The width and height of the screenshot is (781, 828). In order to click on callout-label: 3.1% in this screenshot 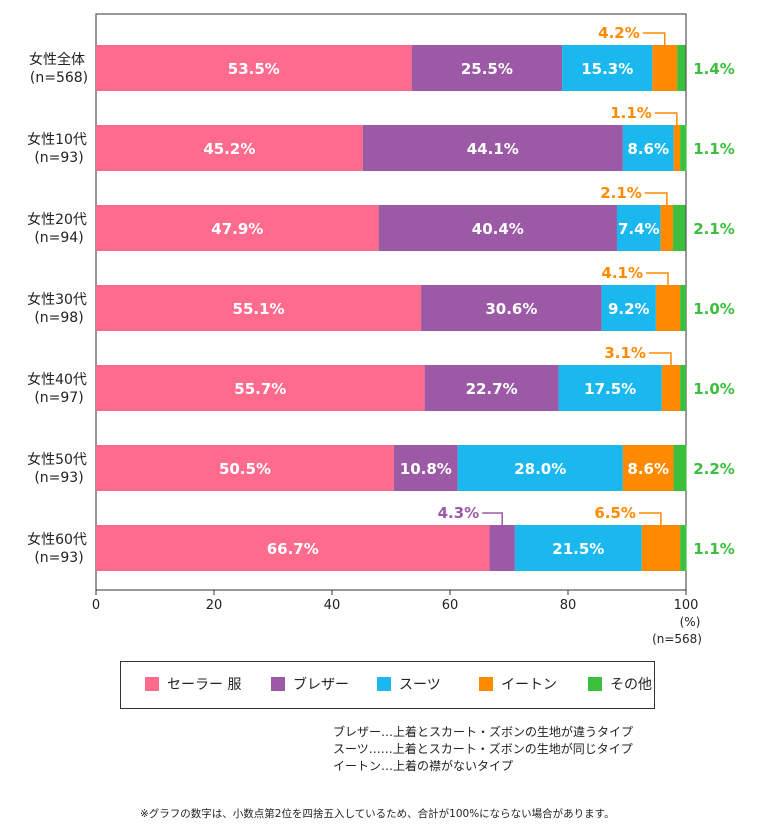, I will do `click(625, 353)`.